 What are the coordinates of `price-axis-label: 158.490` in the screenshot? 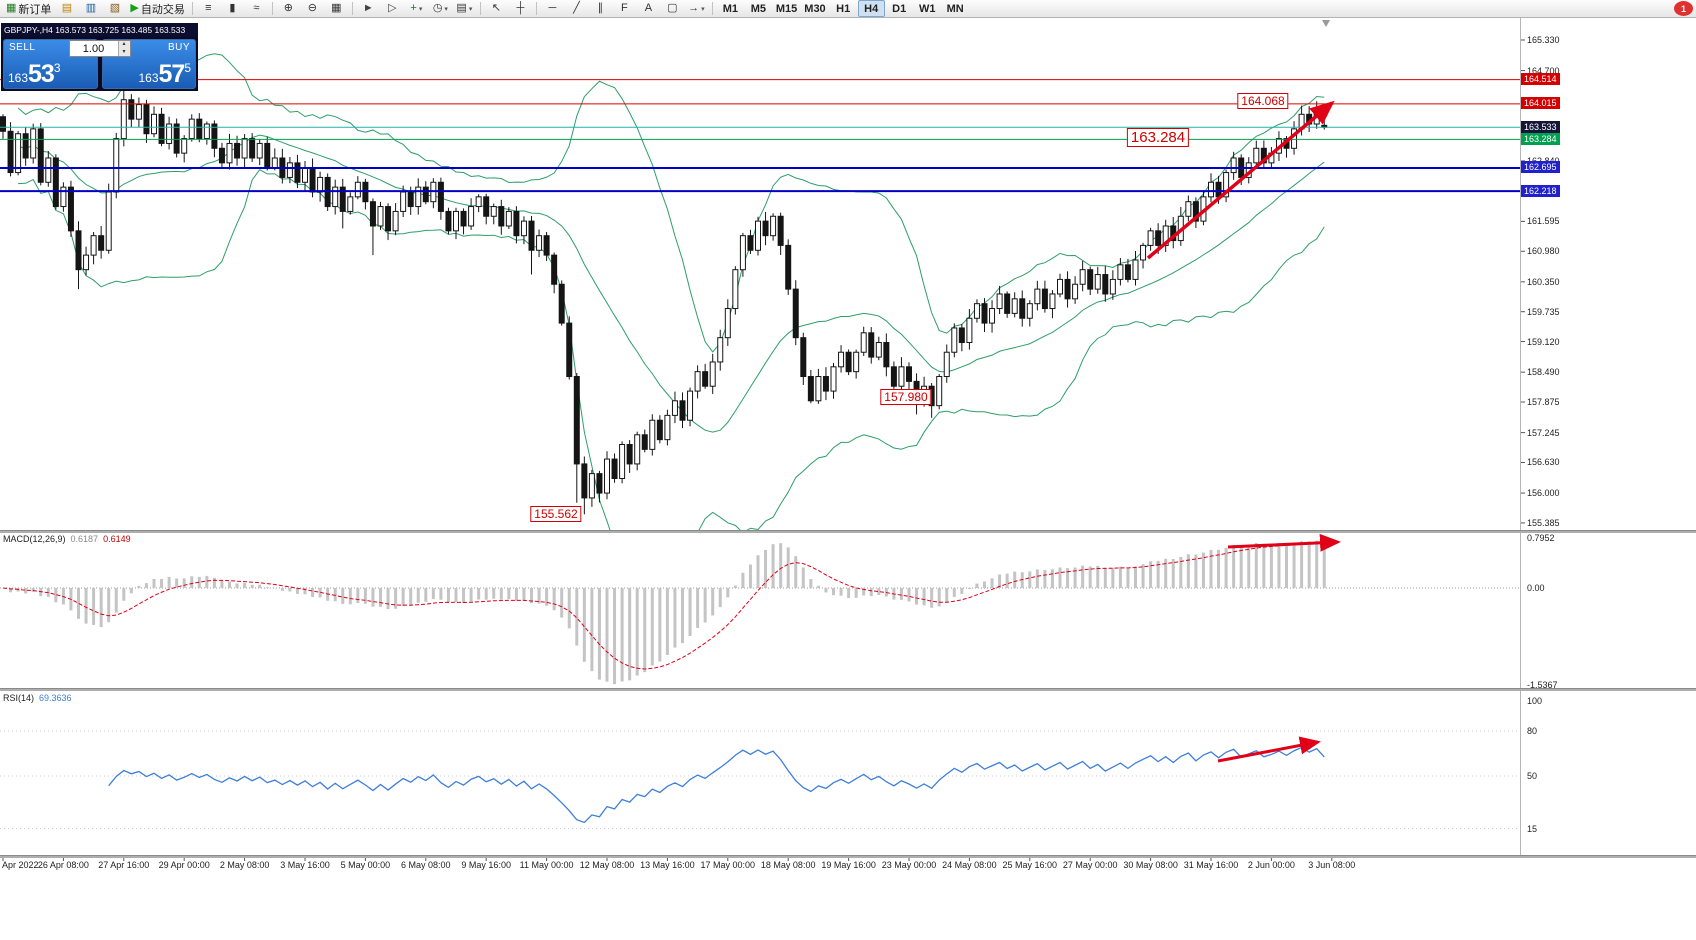 It's located at (1543, 372).